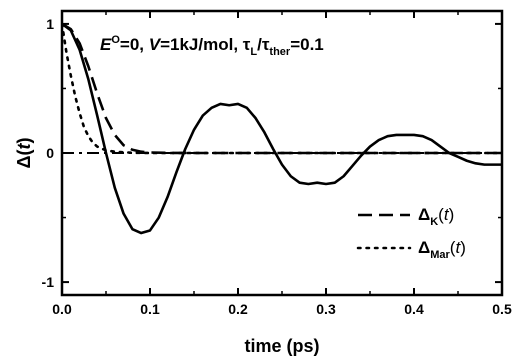  I want to click on y-tick-label: 1, so click(50, 24).